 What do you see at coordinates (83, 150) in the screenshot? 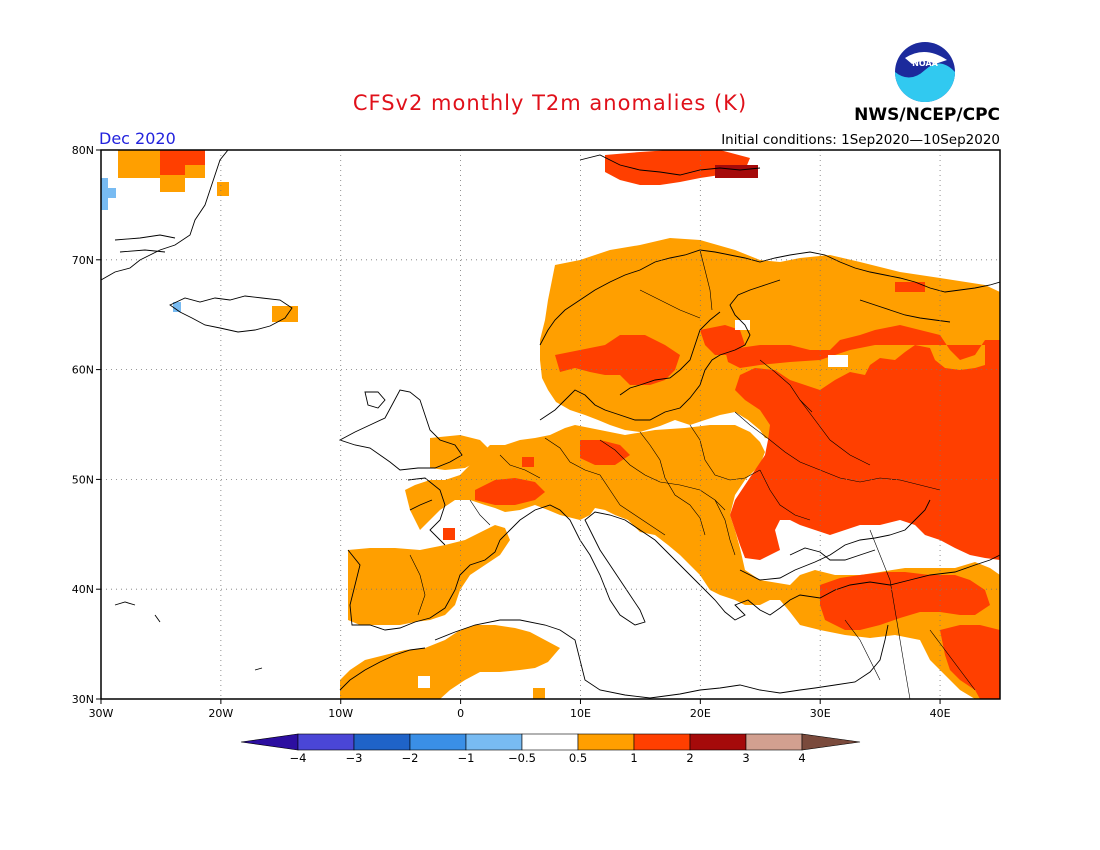
I see `lat-tick-label: 80N` at bounding box center [83, 150].